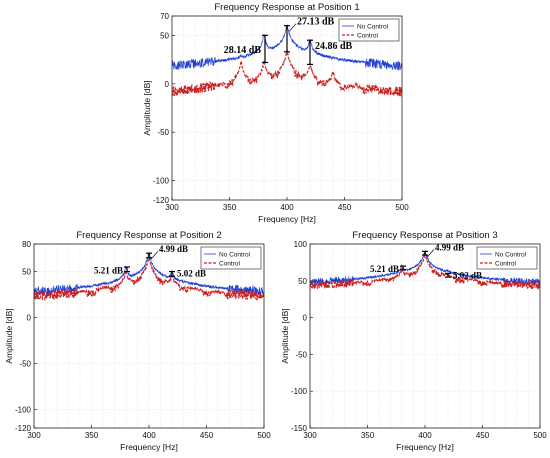 This screenshot has width=550, height=458. What do you see at coordinates (243, 50) in the screenshot?
I see `annotation-label: 28.14 dB` at bounding box center [243, 50].